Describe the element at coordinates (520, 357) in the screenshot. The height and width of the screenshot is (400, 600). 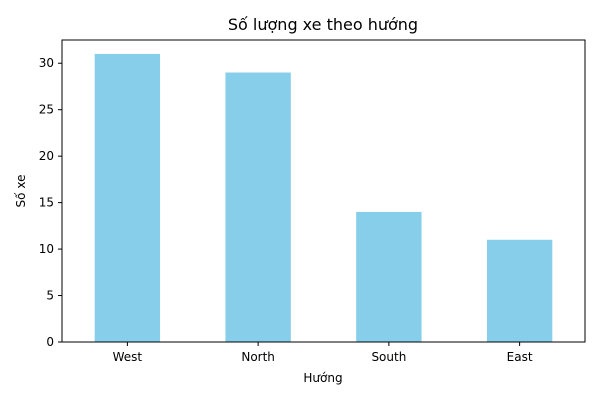
I see `x-tick-label-east: East` at that location.